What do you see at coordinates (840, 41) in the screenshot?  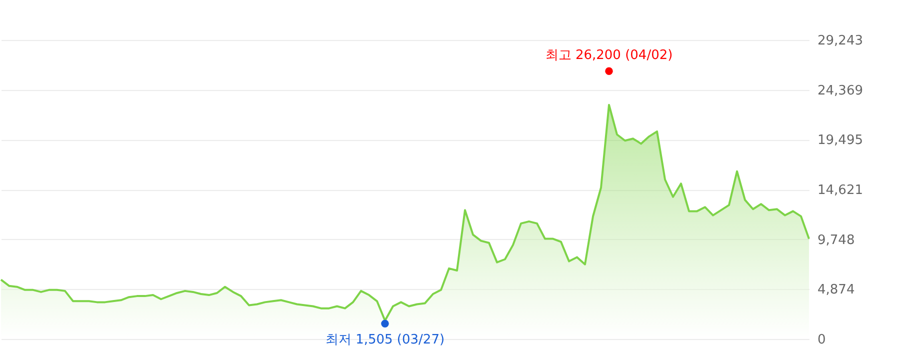 I see `y-tick-label: 29,243` at bounding box center [840, 41].